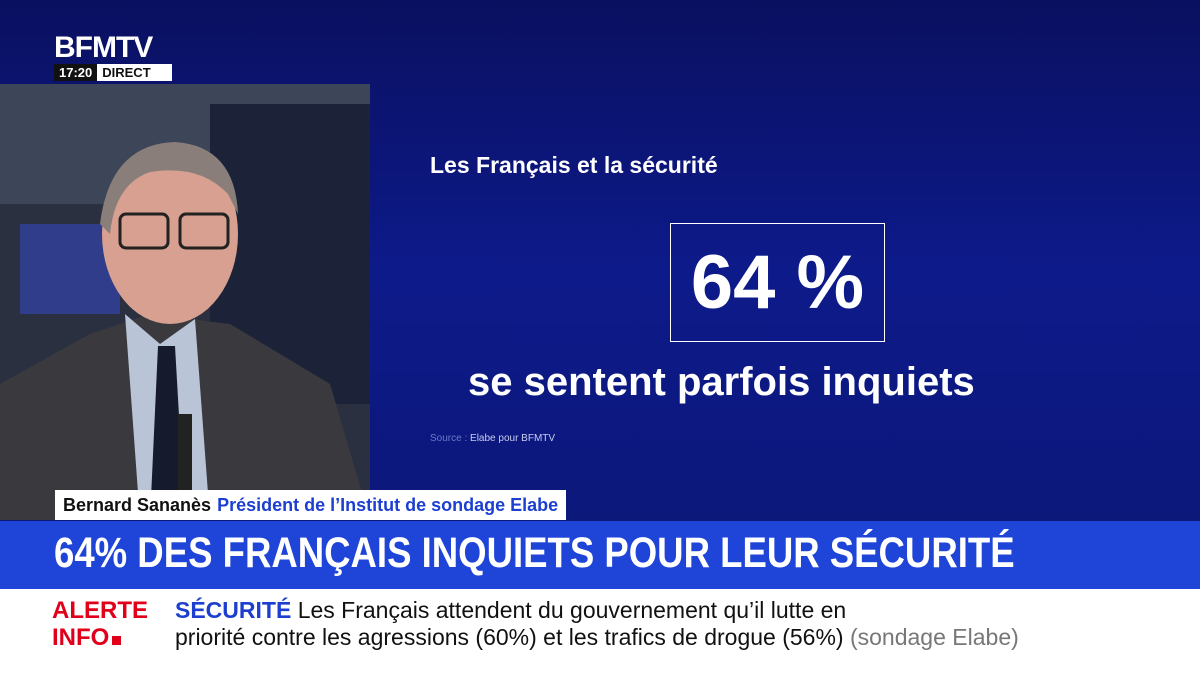  Describe the element at coordinates (81, 637) in the screenshot. I see `info-text: INFO` at that location.